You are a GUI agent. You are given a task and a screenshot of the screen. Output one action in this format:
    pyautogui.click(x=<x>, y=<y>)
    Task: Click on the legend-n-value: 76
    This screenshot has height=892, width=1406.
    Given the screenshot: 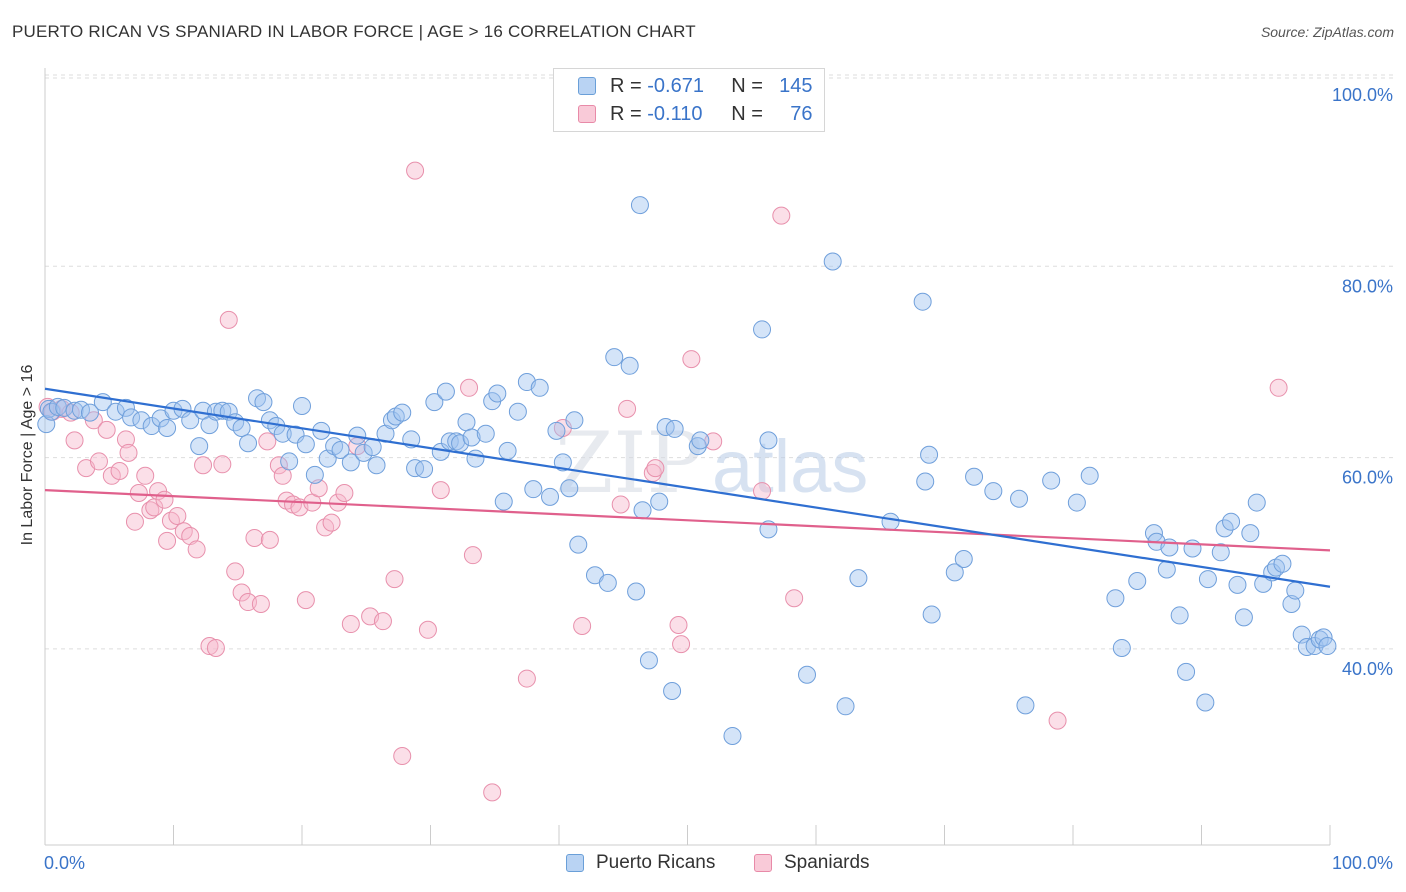 What is the action you would take?
    pyautogui.click(x=801, y=113)
    